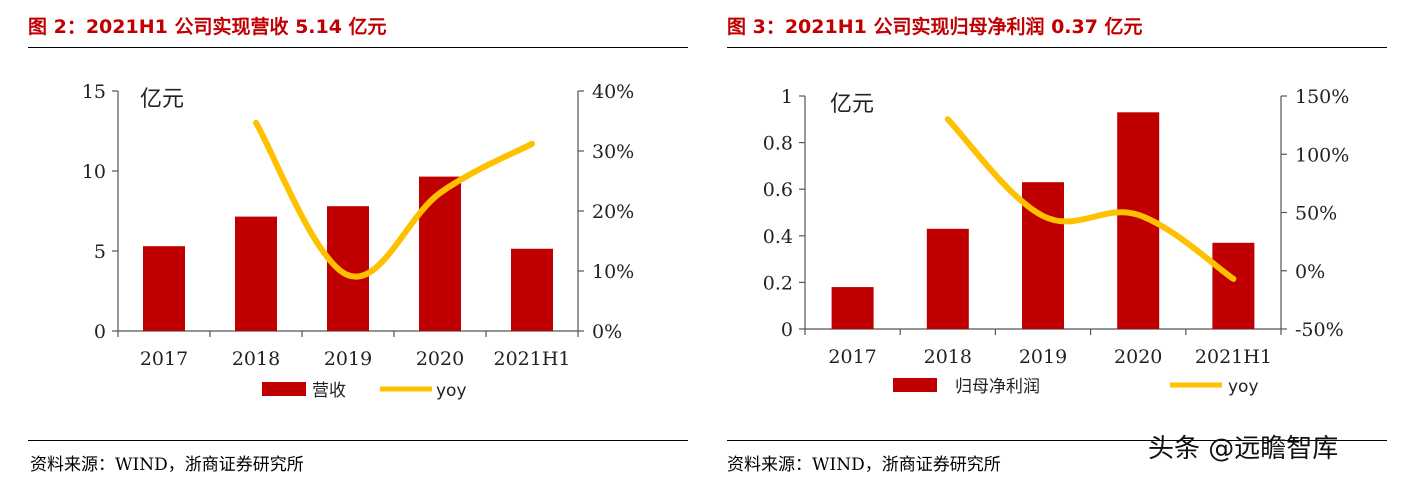 Image resolution: width=1425 pixels, height=483 pixels. What do you see at coordinates (997, 387) in the screenshot?
I see `legend-bar-label: 归母净利润` at bounding box center [997, 387].